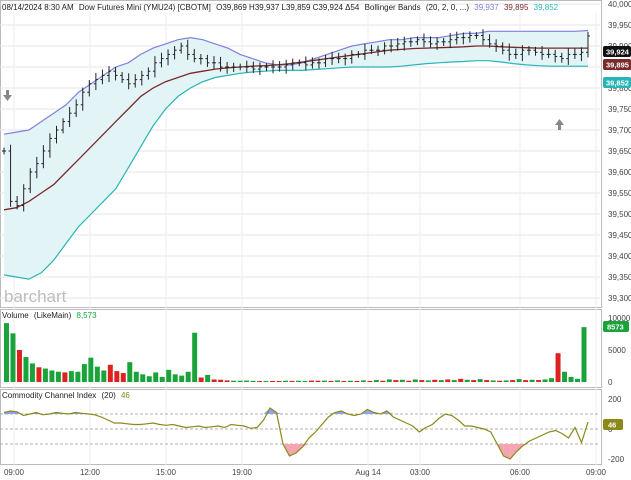 This screenshot has width=631, height=480. What do you see at coordinates (619, 235) in the screenshot?
I see `price-axis-label: 39,450` at bounding box center [619, 235].